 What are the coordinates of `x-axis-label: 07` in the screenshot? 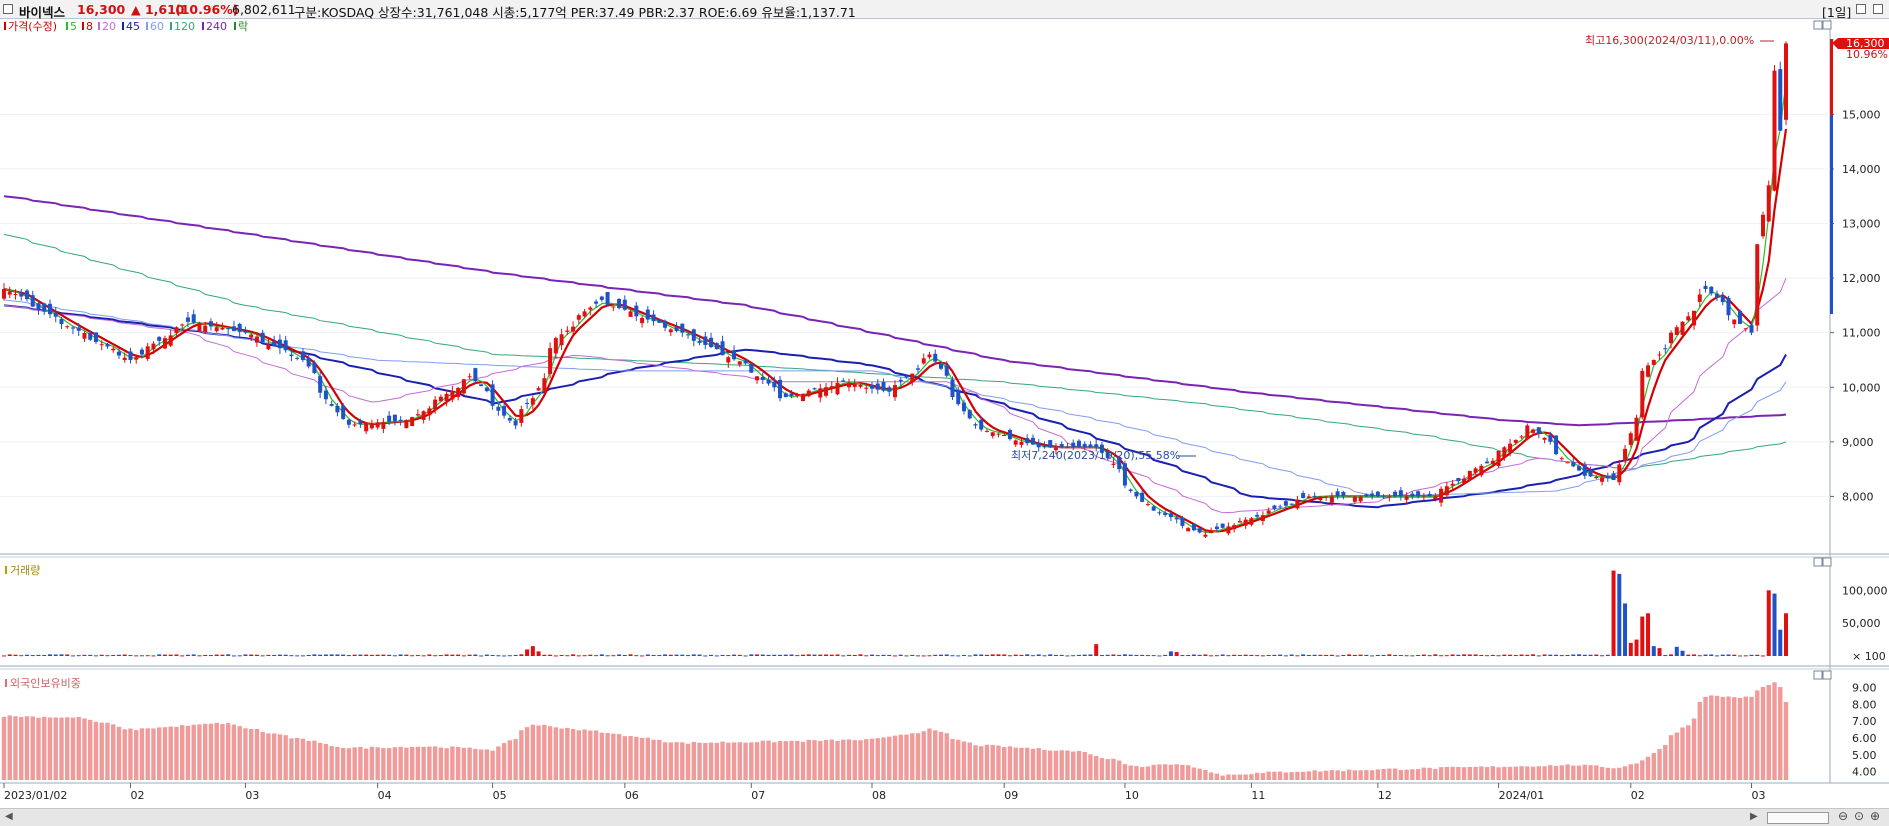 It's located at (758, 795).